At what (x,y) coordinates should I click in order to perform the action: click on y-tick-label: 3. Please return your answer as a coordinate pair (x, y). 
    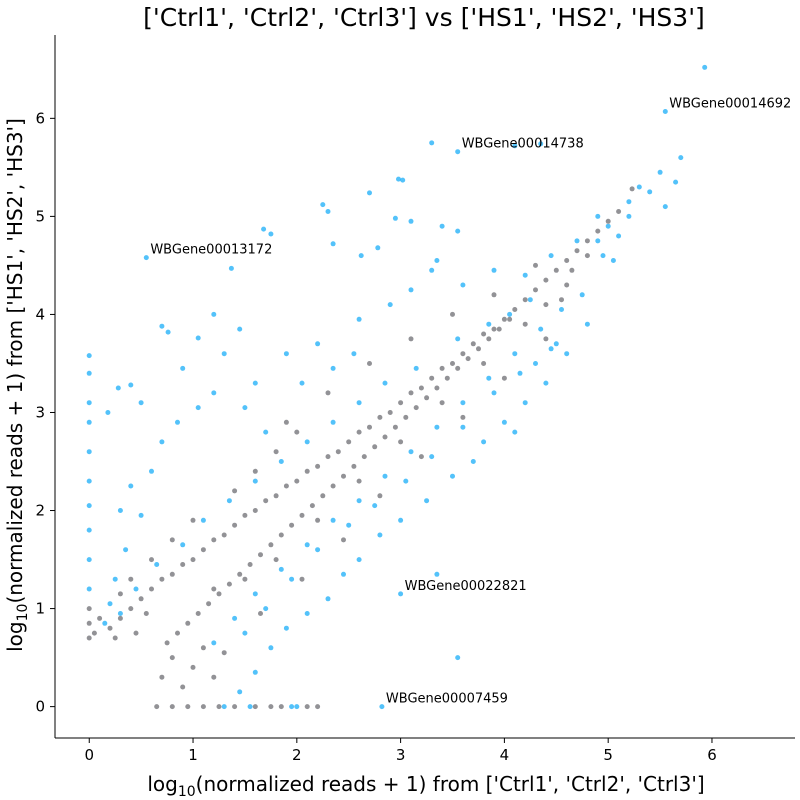
    Looking at the image, I should click on (40, 412).